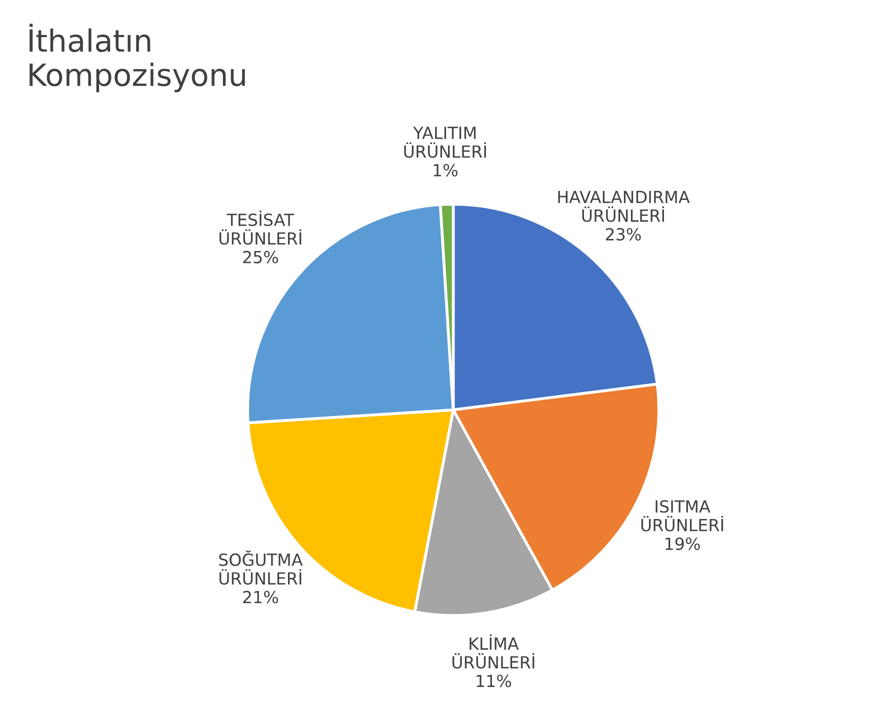  Describe the element at coordinates (446, 170) in the screenshot. I see `data-label: 1%` at that location.